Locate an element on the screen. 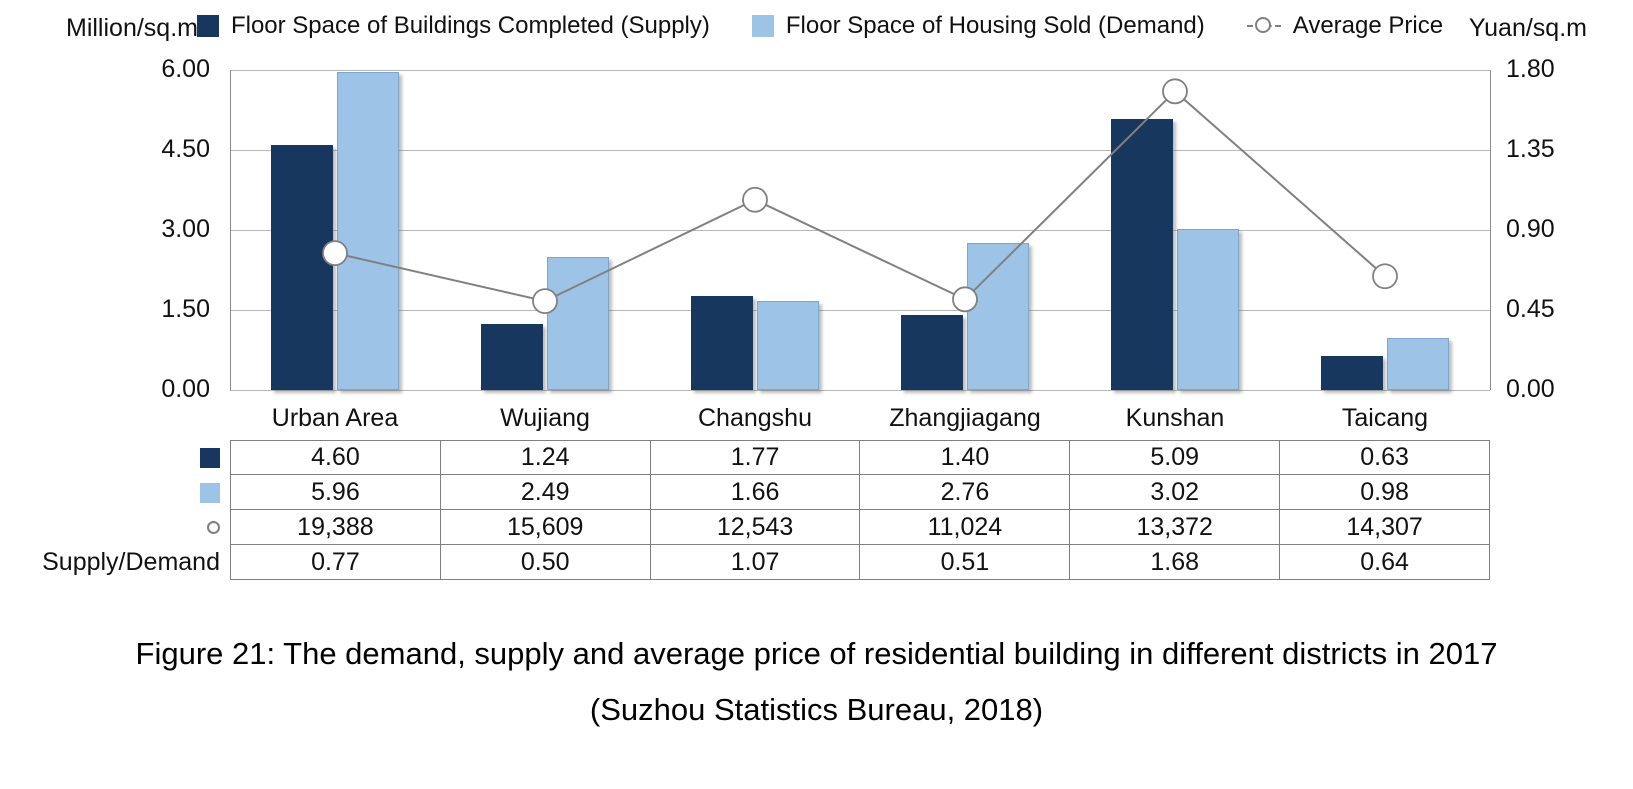  category-label-0: Urban Area is located at coordinates (335, 418).